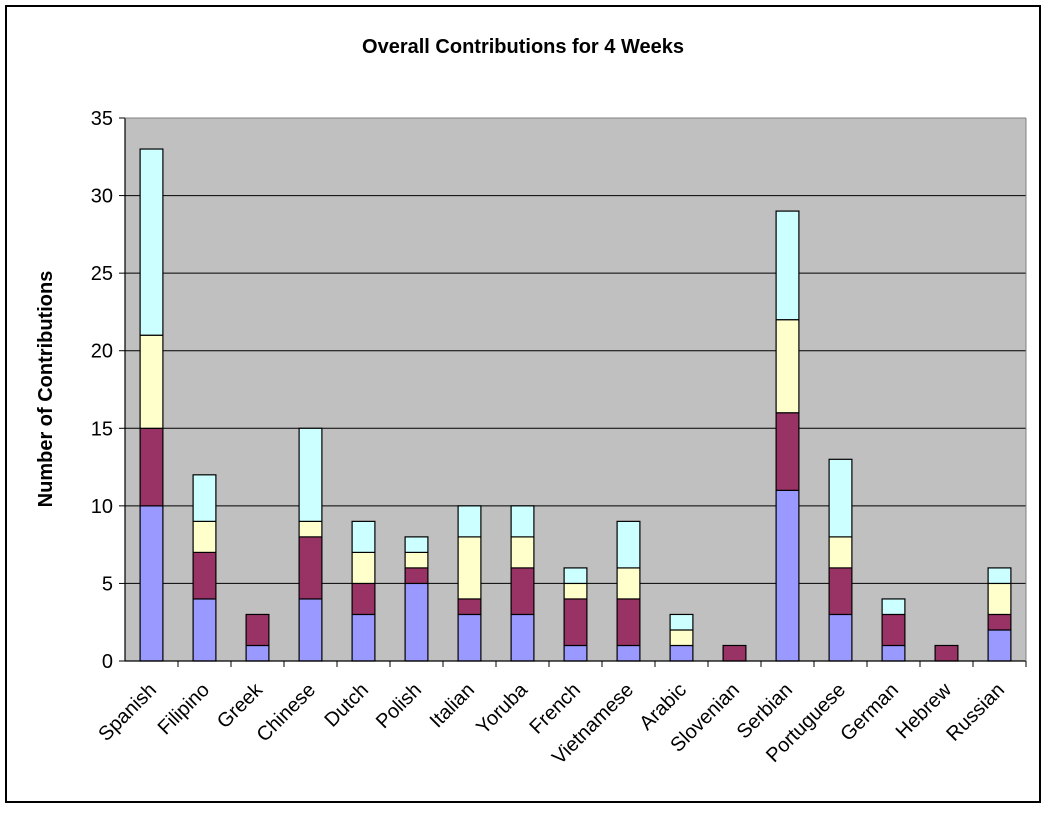 This screenshot has width=1050, height=813. What do you see at coordinates (102, 197) in the screenshot?
I see `y-tick-label: 30` at bounding box center [102, 197].